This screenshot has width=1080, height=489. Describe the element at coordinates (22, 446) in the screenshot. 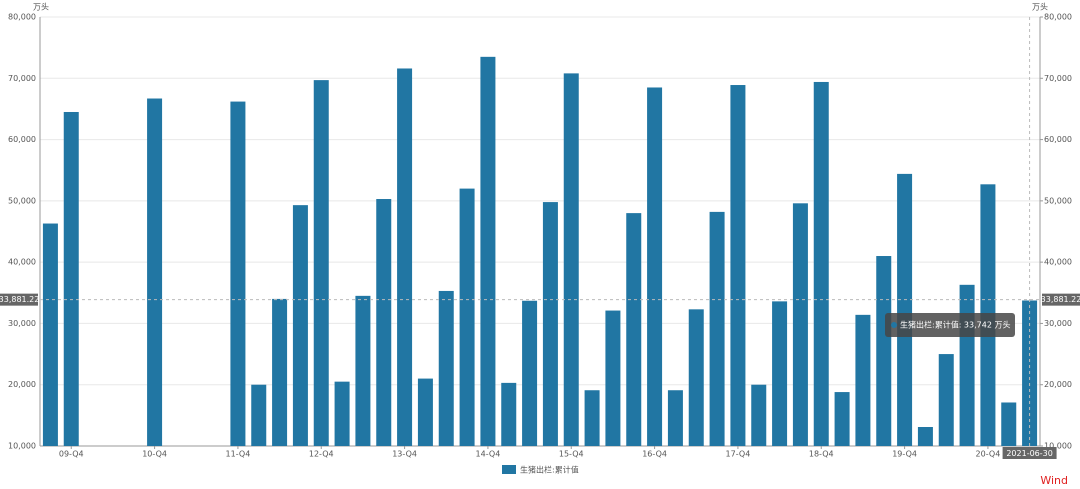

I see `y-tick-label: 10,000` at that location.